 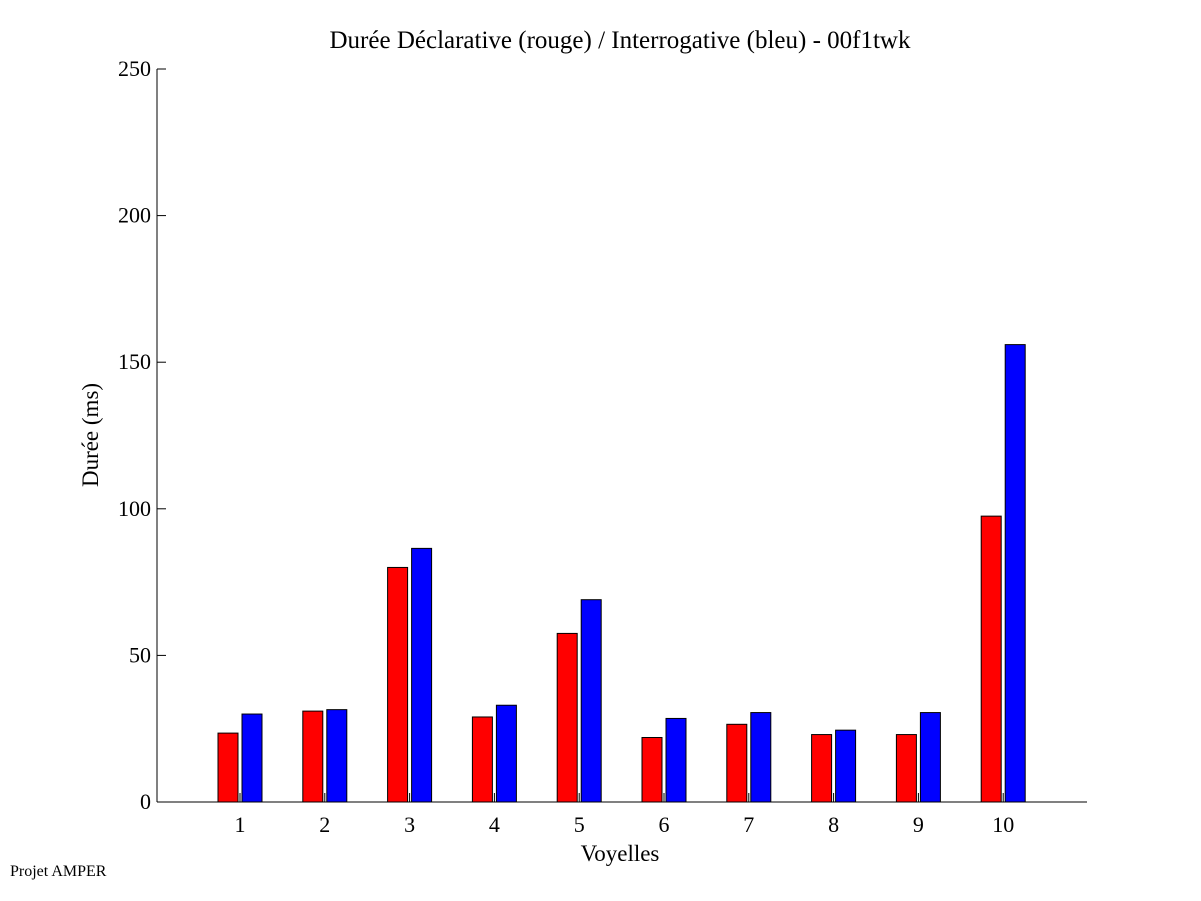 I want to click on x-tick-label: 7, so click(x=748, y=824).